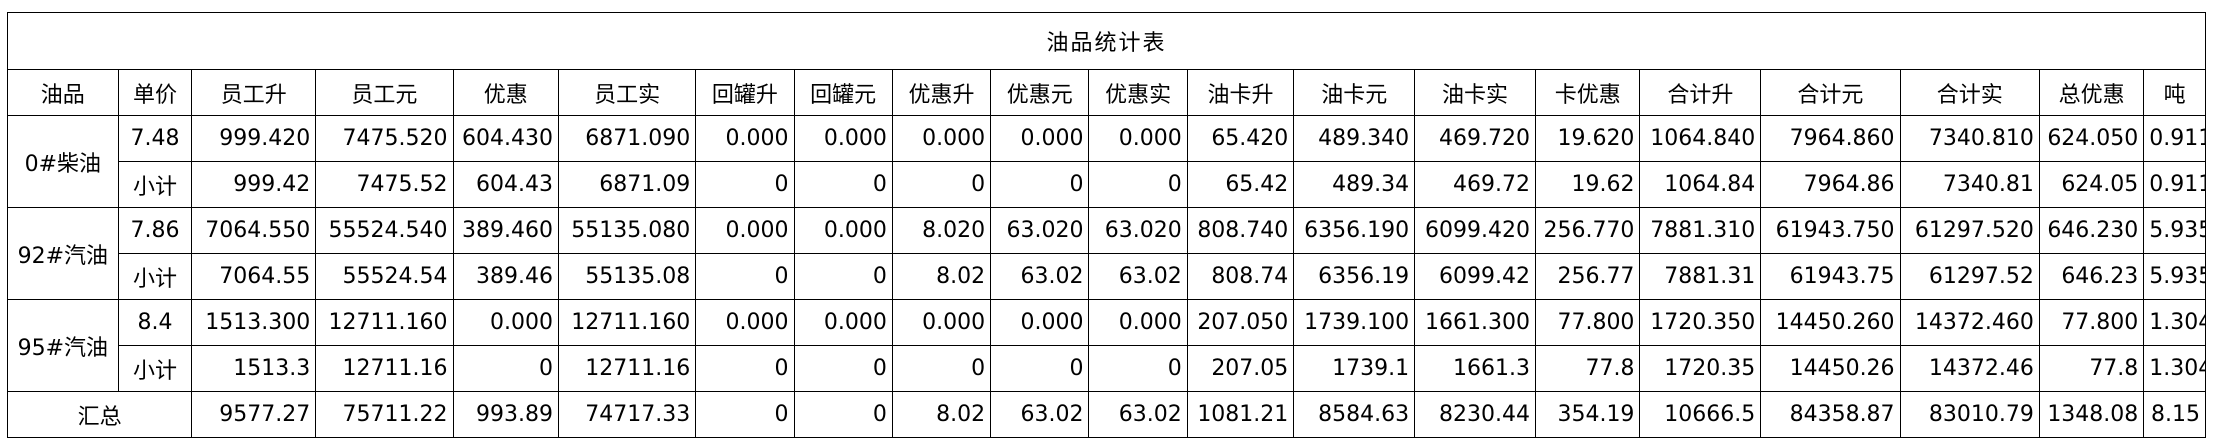 Image resolution: width=2214 pixels, height=446 pixels. What do you see at coordinates (384, 276) in the screenshot?
I see `subtotal-cell: 55524.54` at bounding box center [384, 276].